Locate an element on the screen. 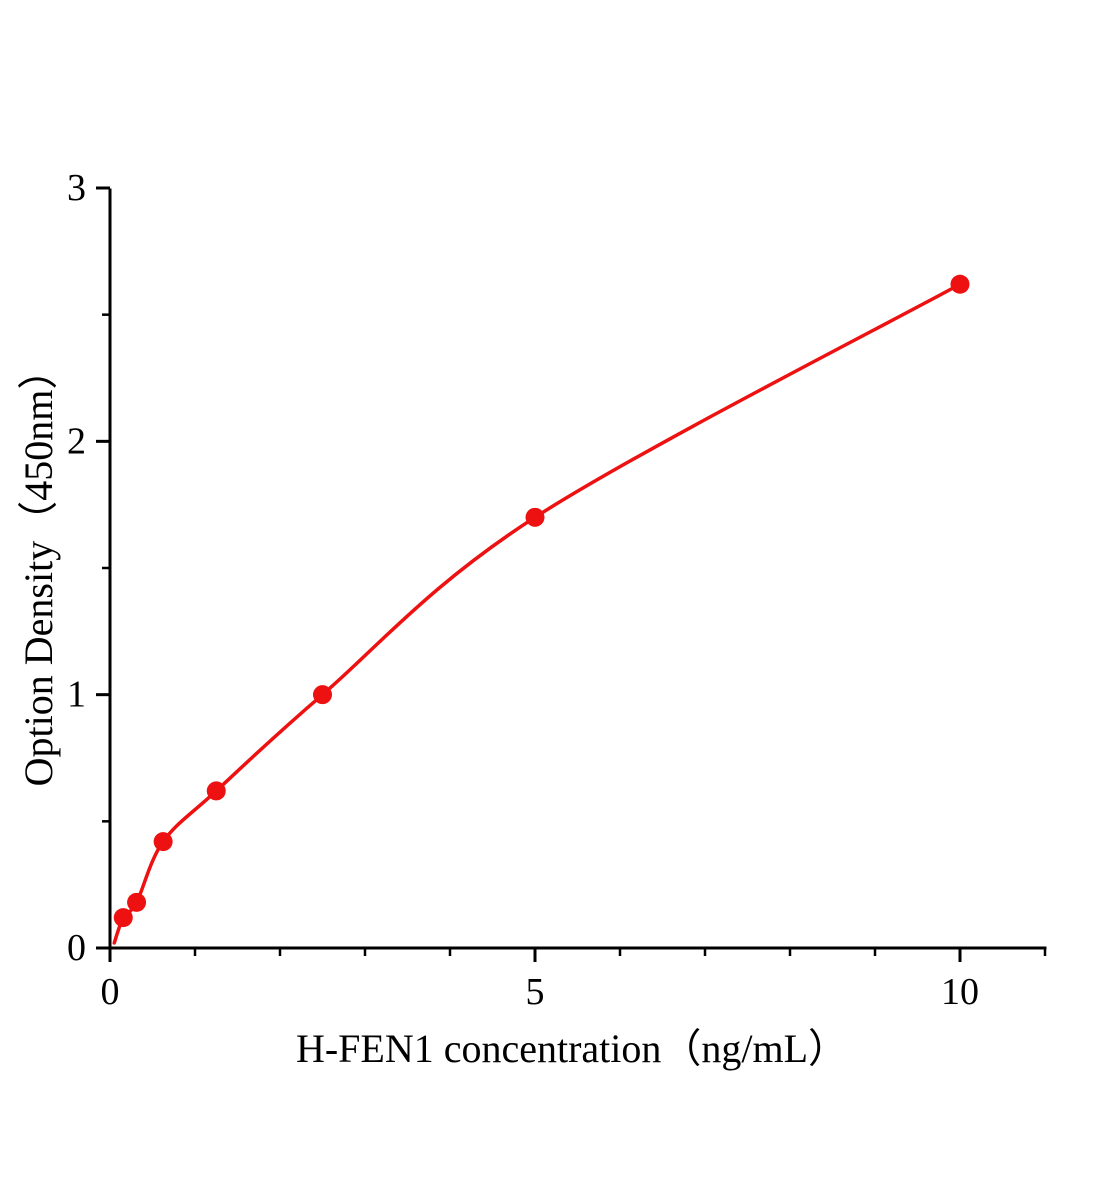  y-tick-label: 2 is located at coordinates (76, 441).